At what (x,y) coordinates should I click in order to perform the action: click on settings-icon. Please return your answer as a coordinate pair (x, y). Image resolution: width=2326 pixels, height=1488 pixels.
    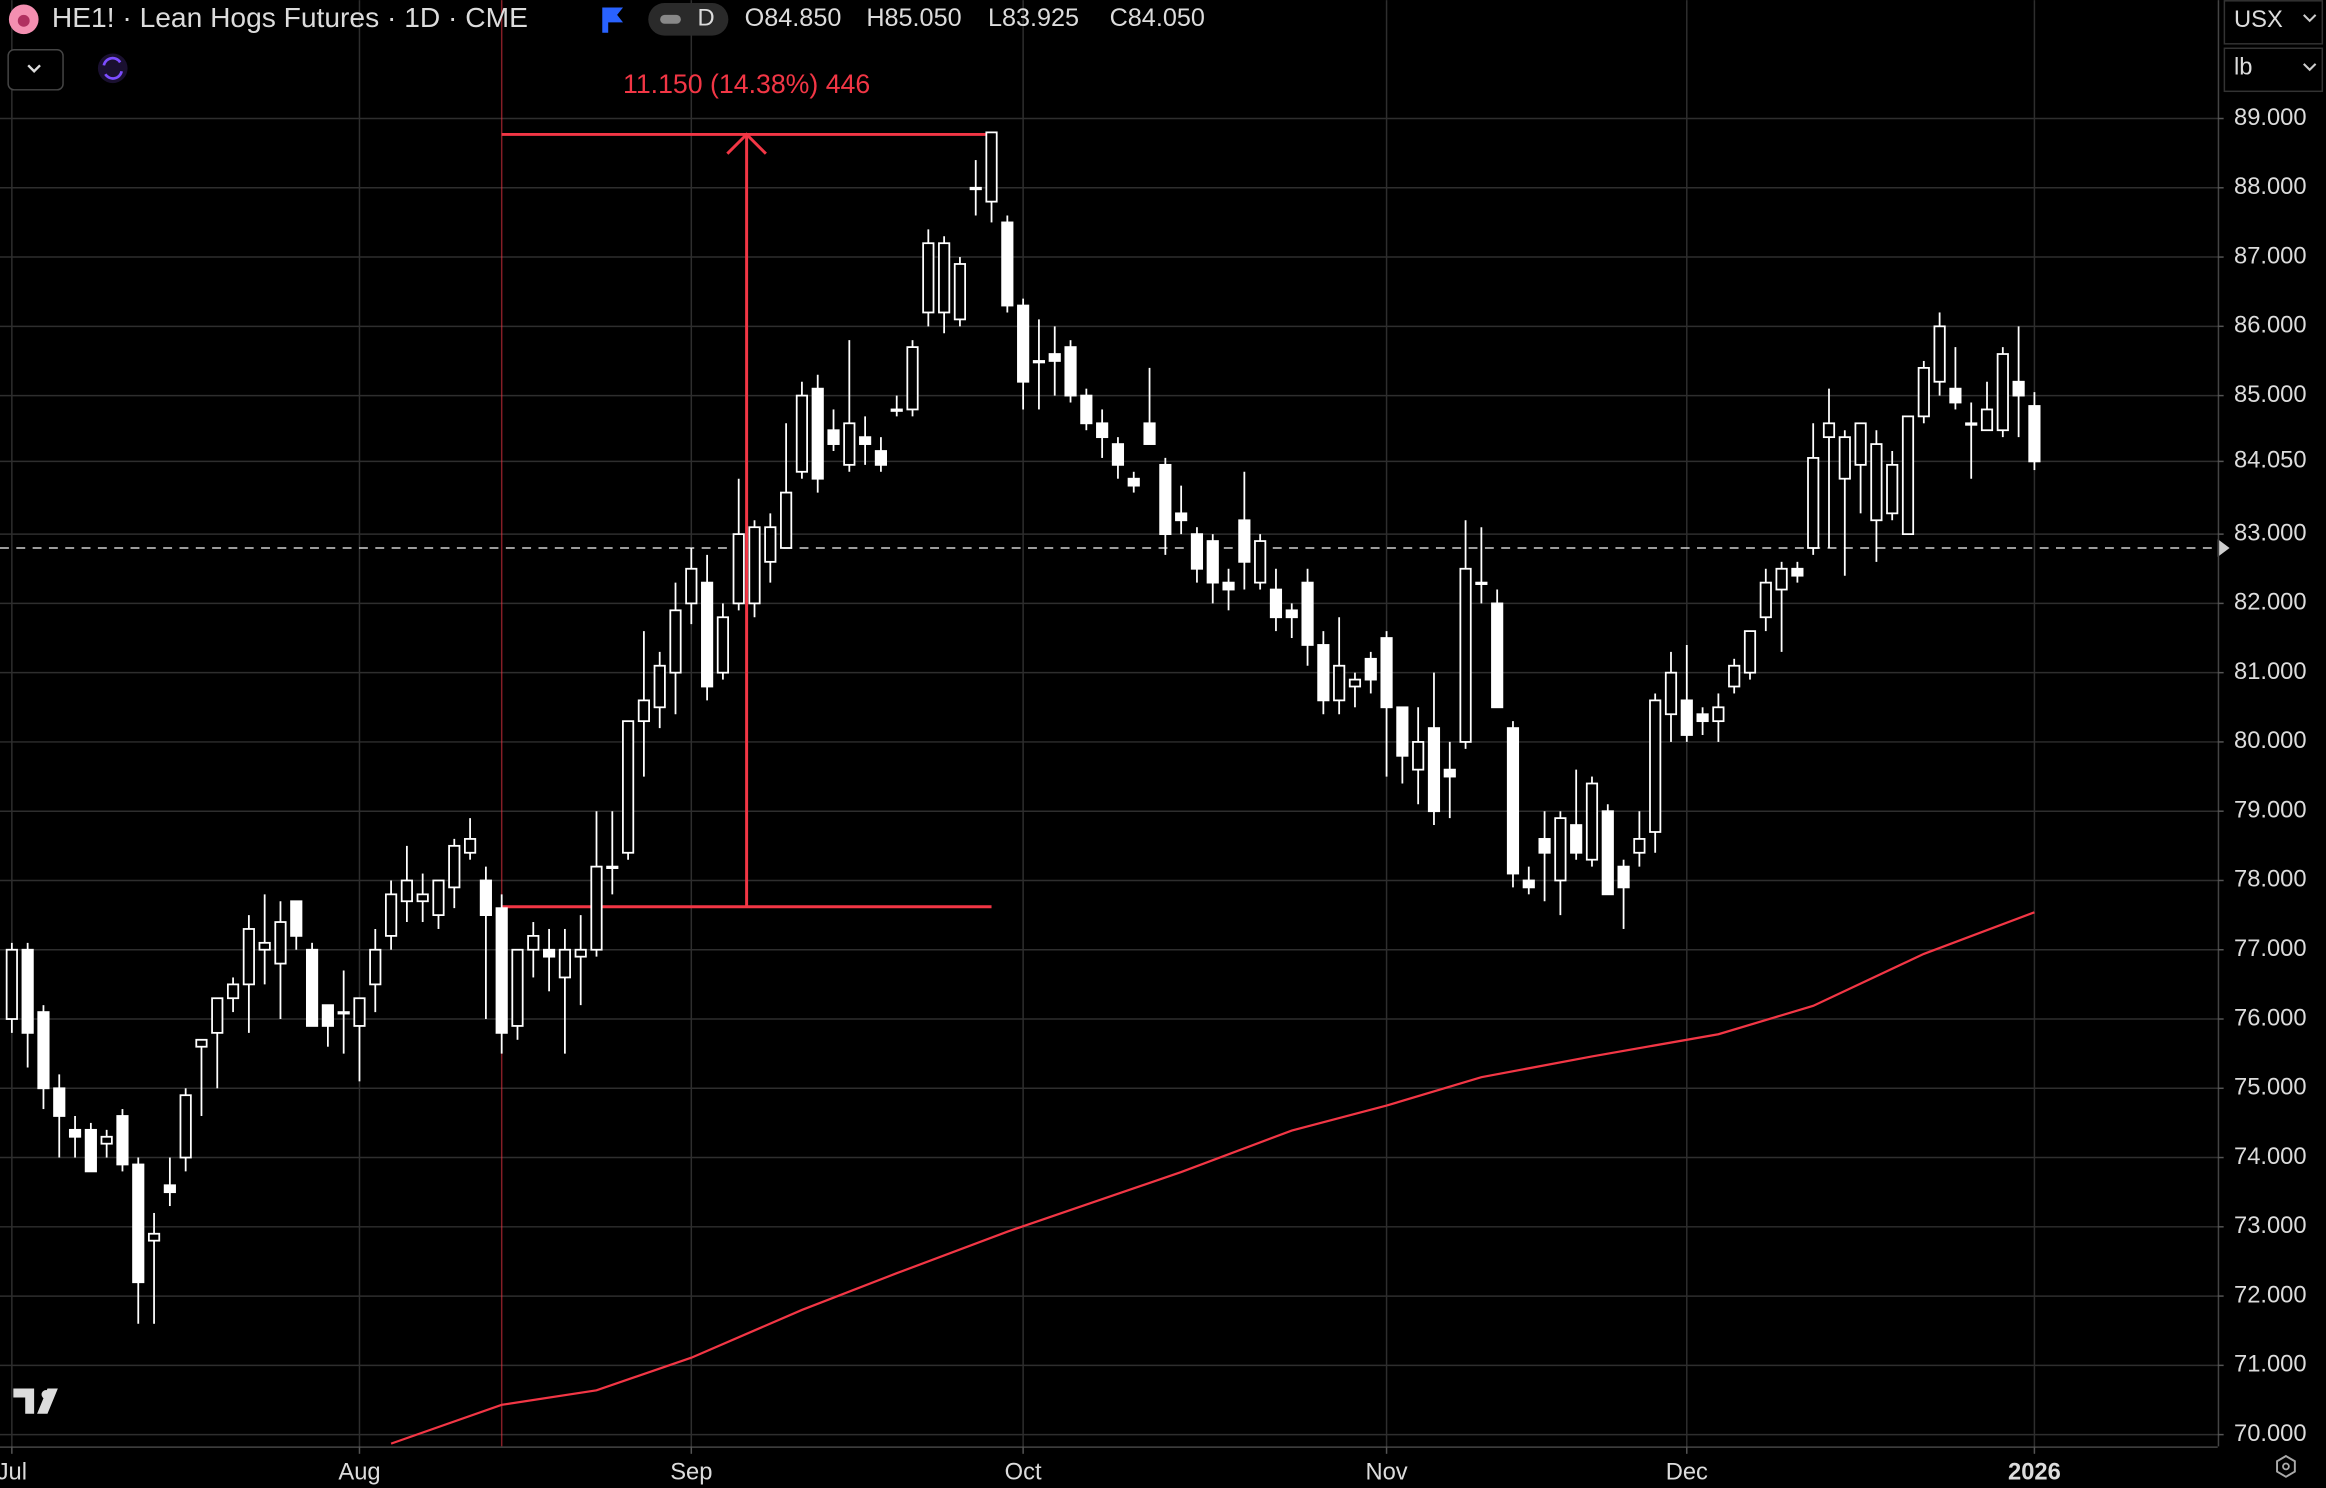
    Looking at the image, I should click on (2286, 1466).